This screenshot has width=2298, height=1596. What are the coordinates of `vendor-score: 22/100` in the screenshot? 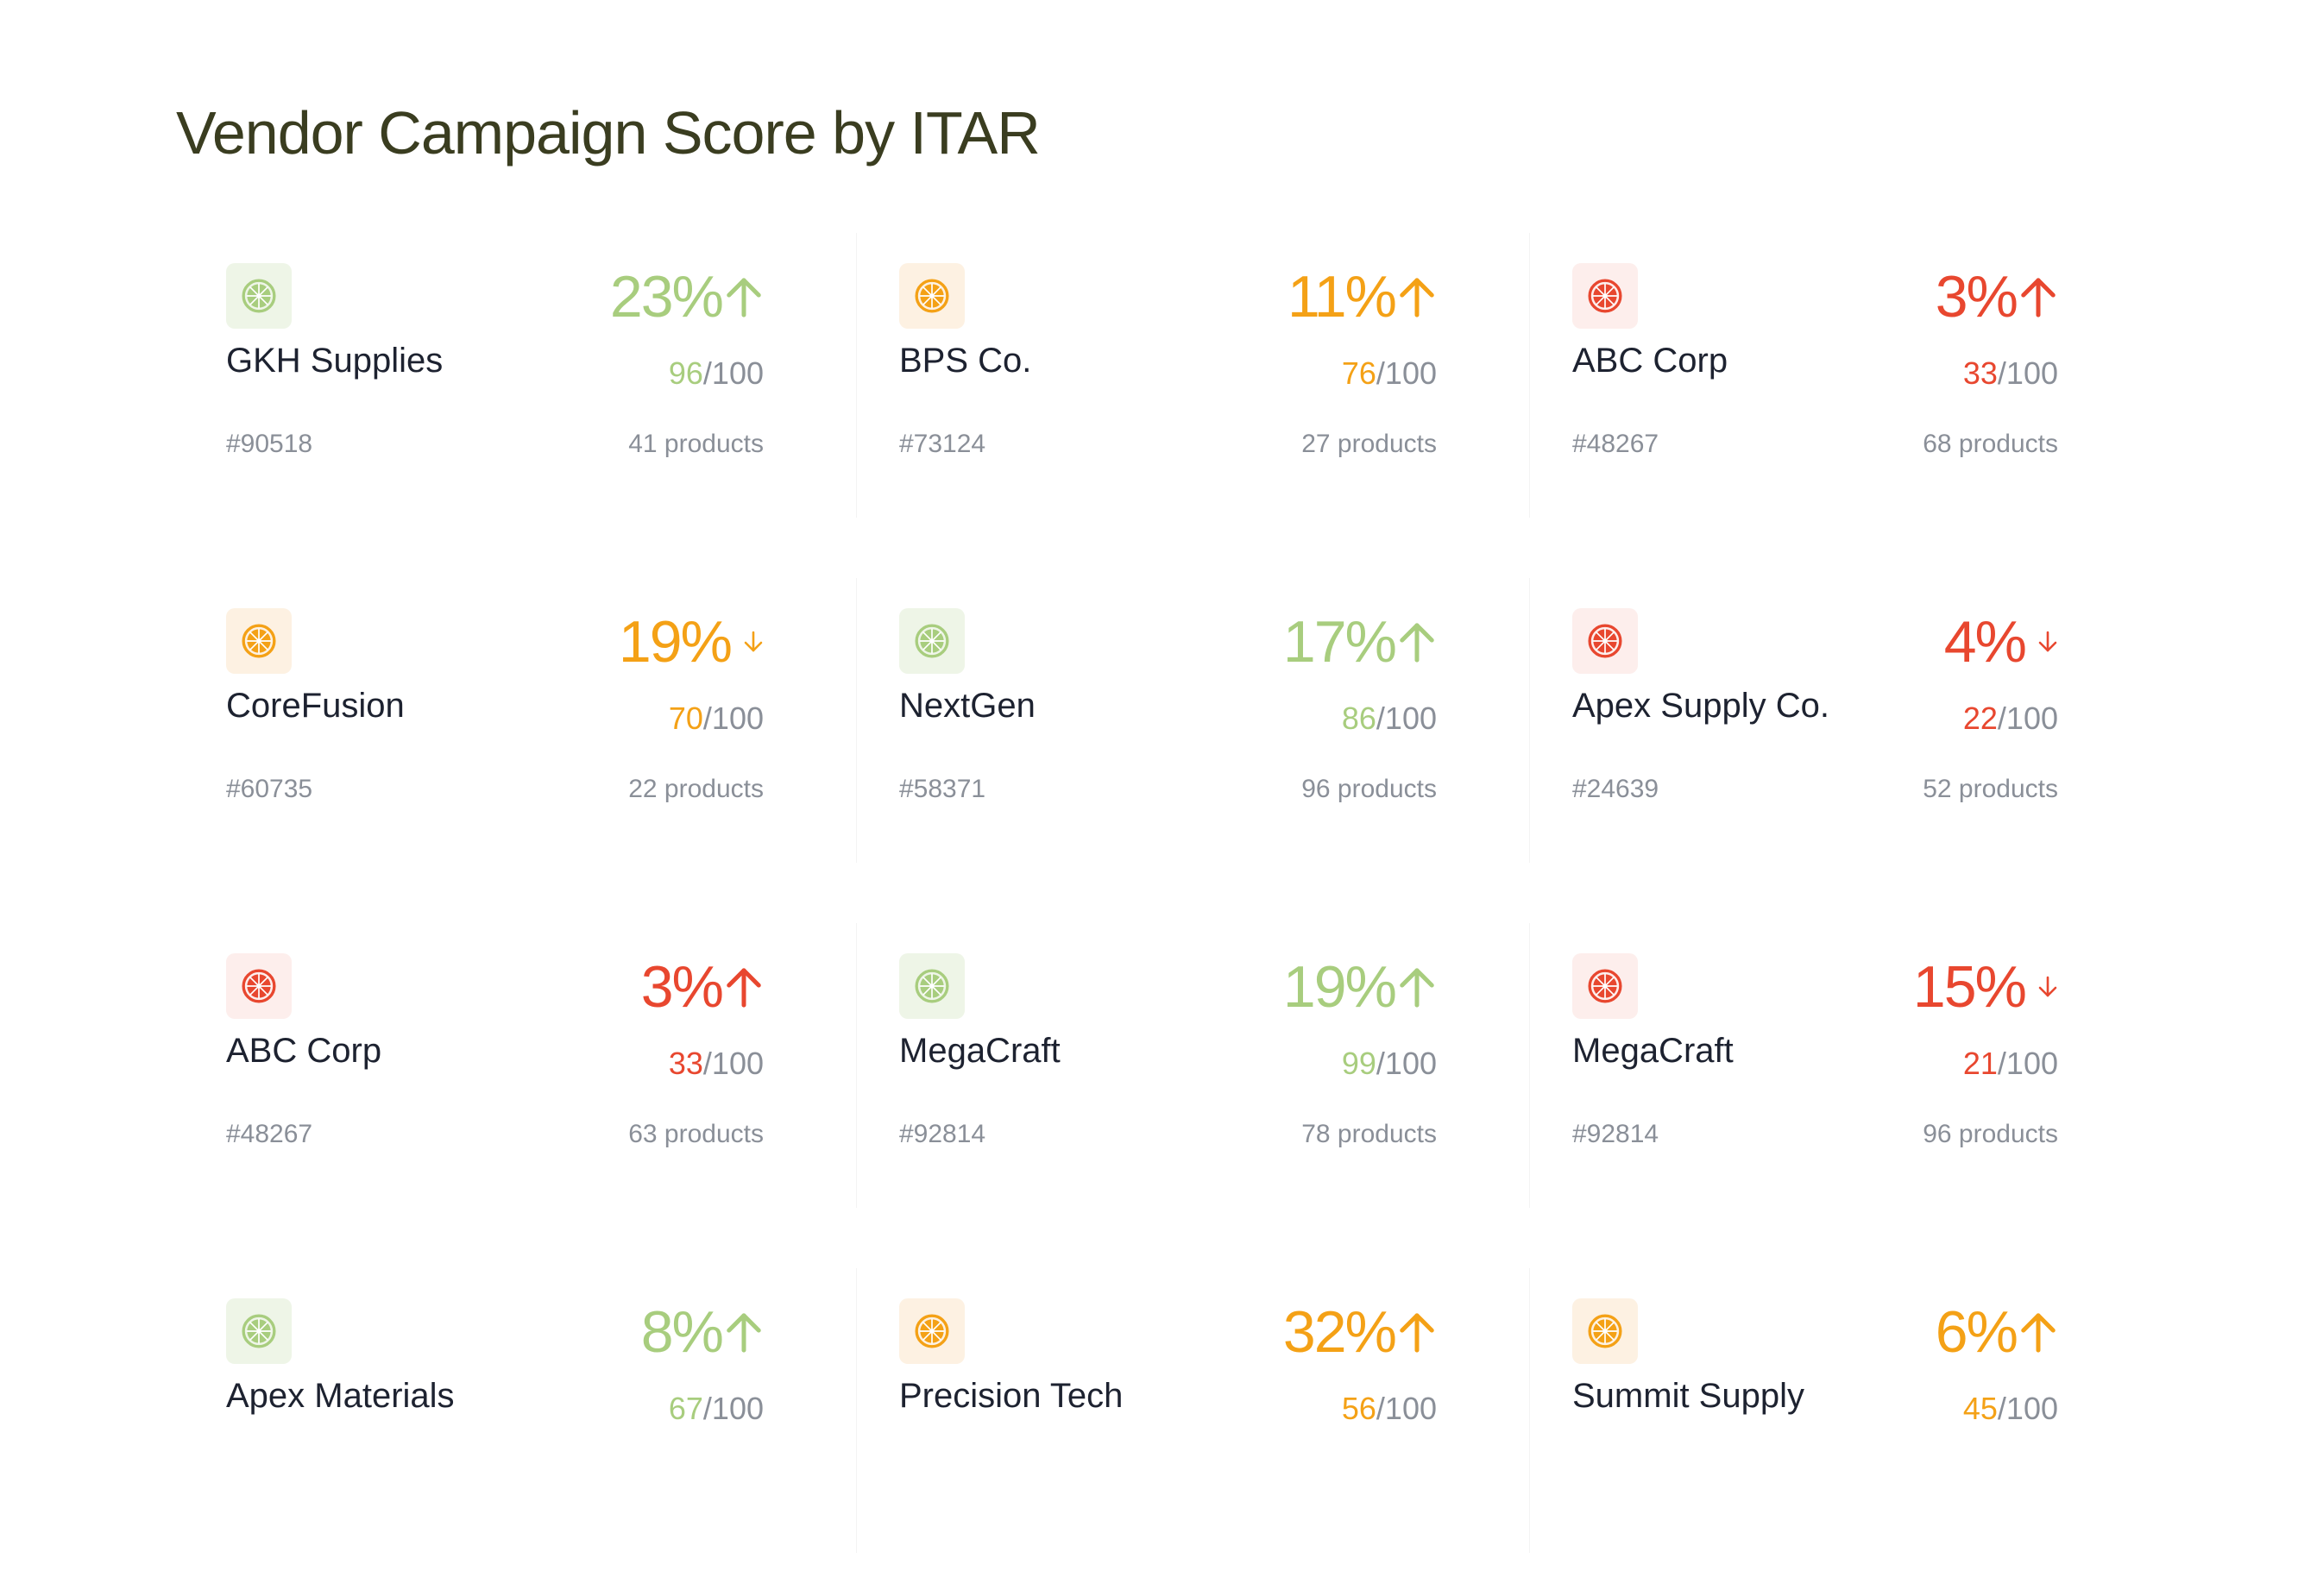 It's located at (2010, 718).